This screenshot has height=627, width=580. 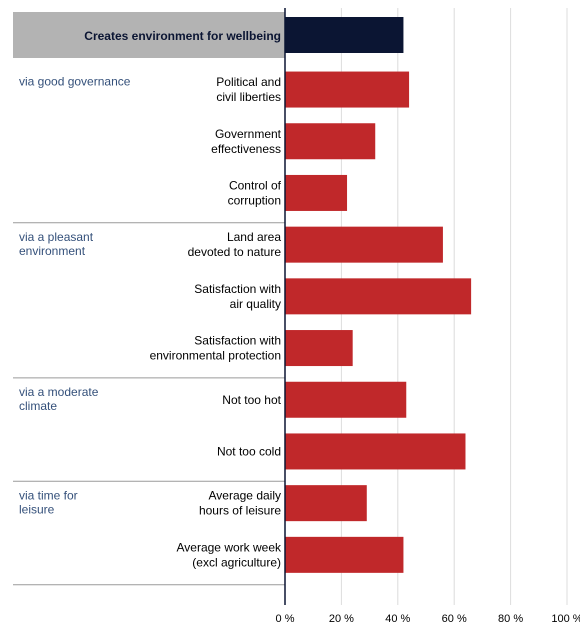 What do you see at coordinates (249, 451) in the screenshot?
I see `bar-label: Not too cold` at bounding box center [249, 451].